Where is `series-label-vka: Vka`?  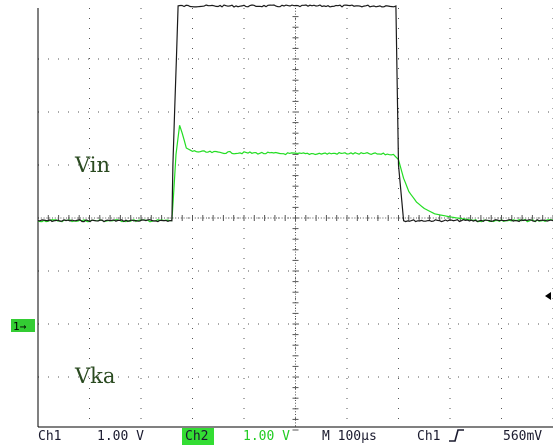 series-label-vka: Vka is located at coordinates (94, 376).